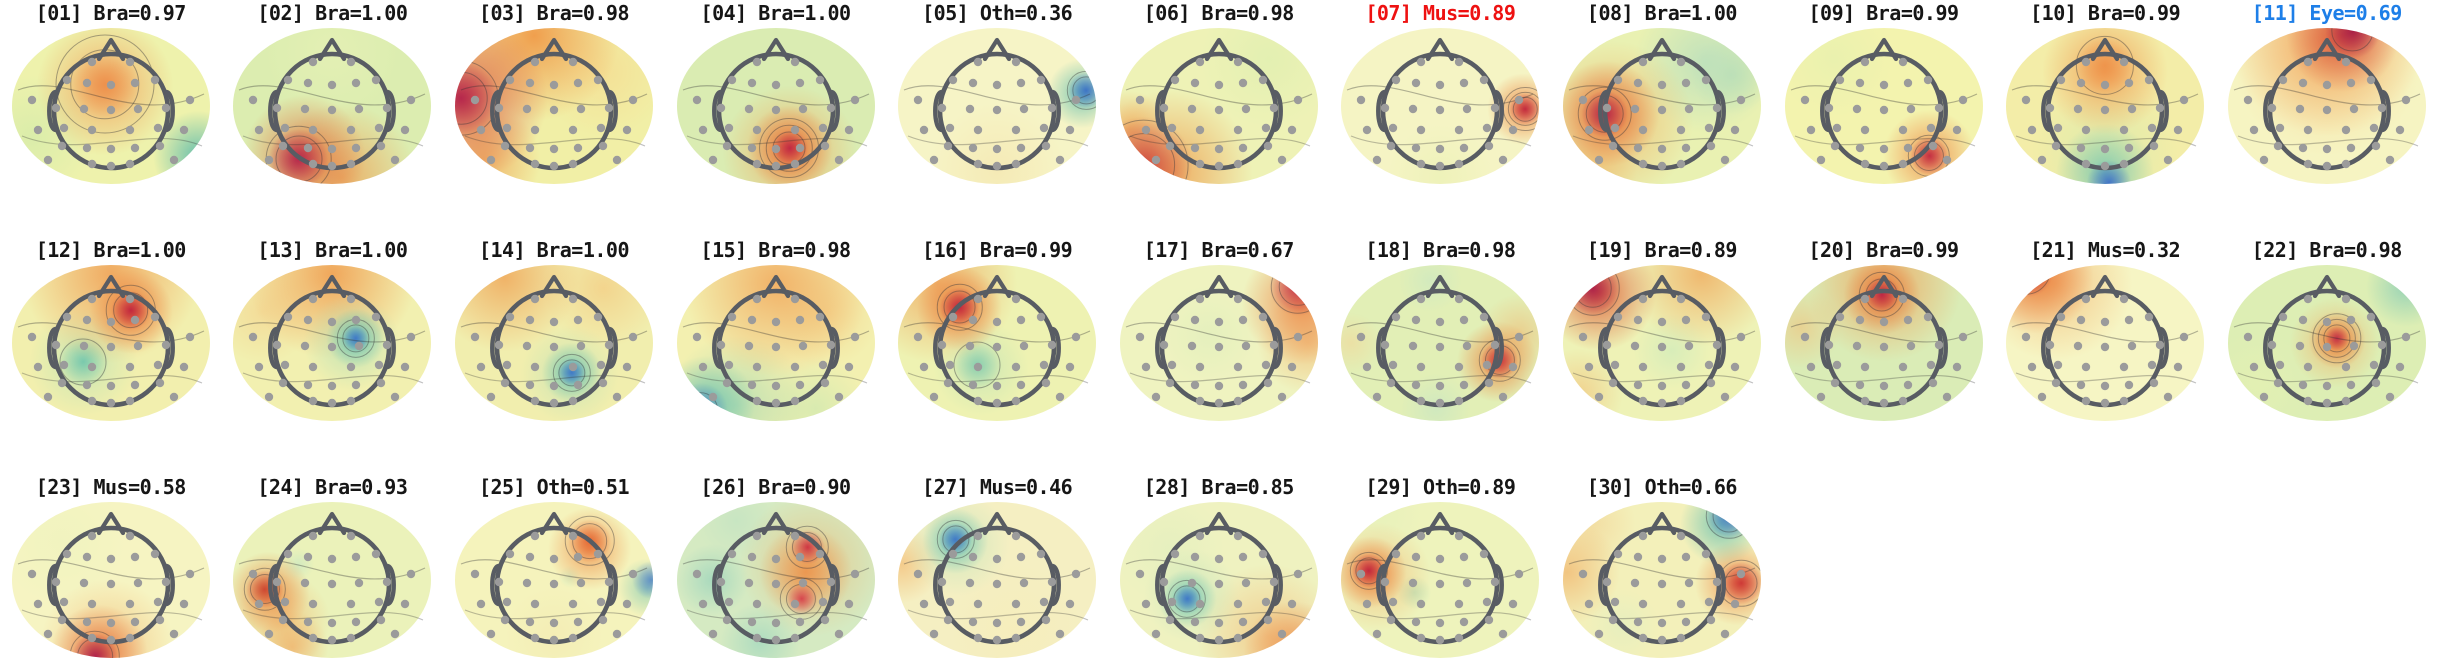 This screenshot has width=2438, height=667. I want to click on component-cell-08: [08] Bra=1.00, so click(1662, 118).